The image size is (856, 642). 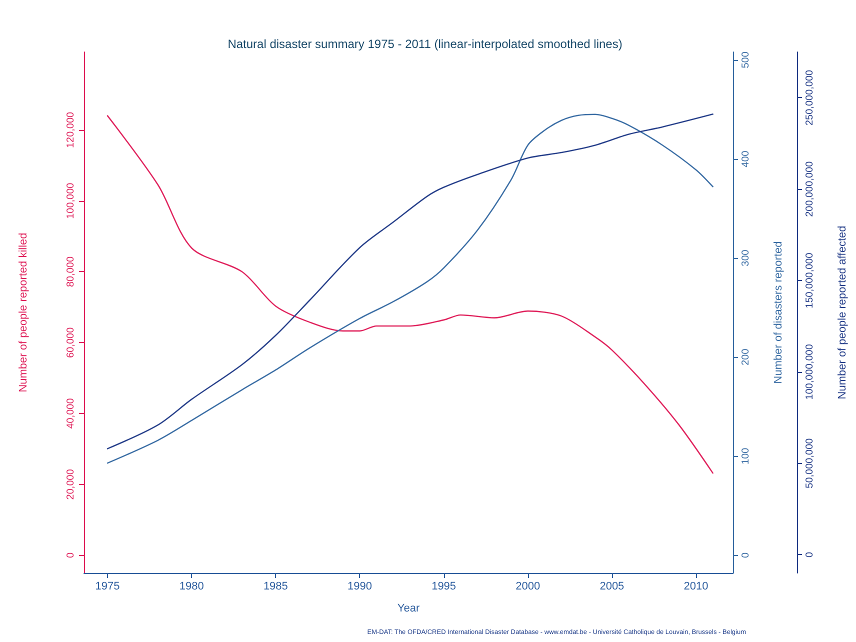 I want to click on y2-tick-label: 400, so click(x=746, y=159).